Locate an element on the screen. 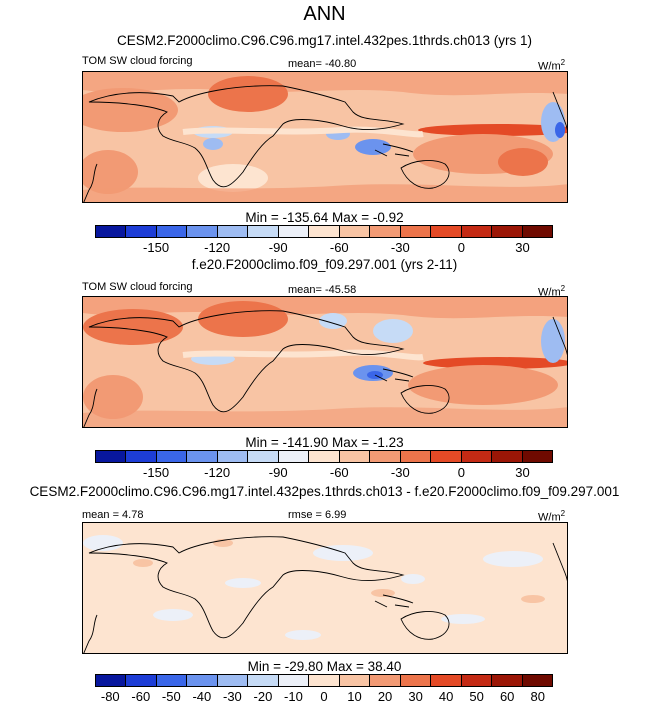 This screenshot has height=708, width=649. panel-1-colorbar is located at coordinates (324, 231).